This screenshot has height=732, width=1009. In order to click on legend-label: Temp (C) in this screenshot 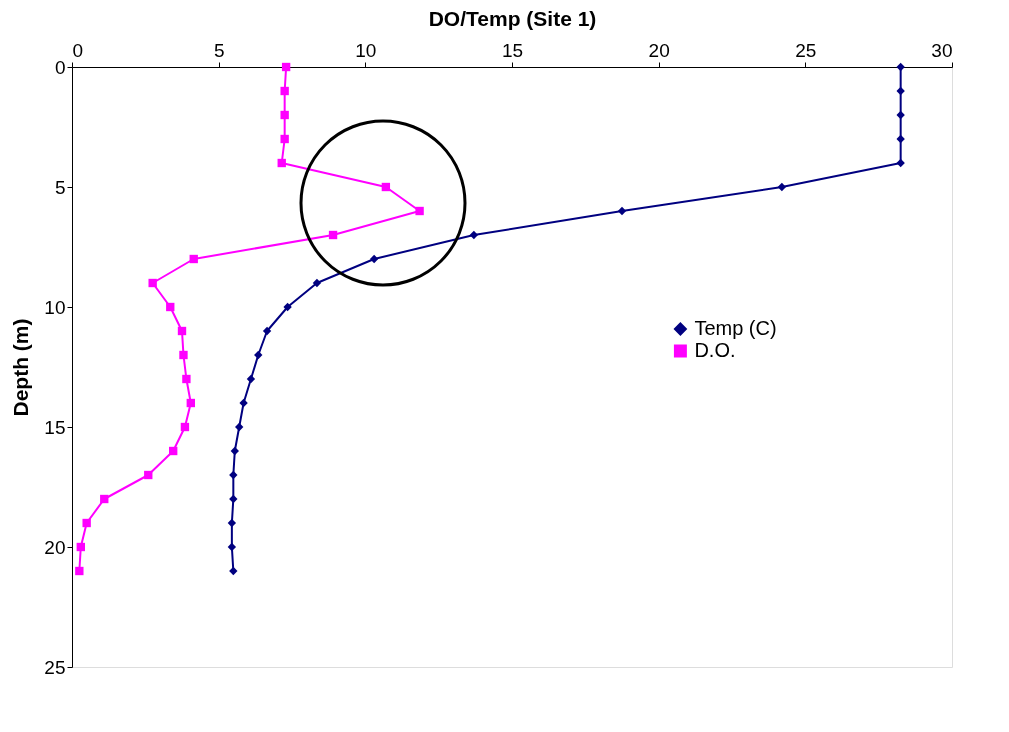, I will do `click(735, 328)`.